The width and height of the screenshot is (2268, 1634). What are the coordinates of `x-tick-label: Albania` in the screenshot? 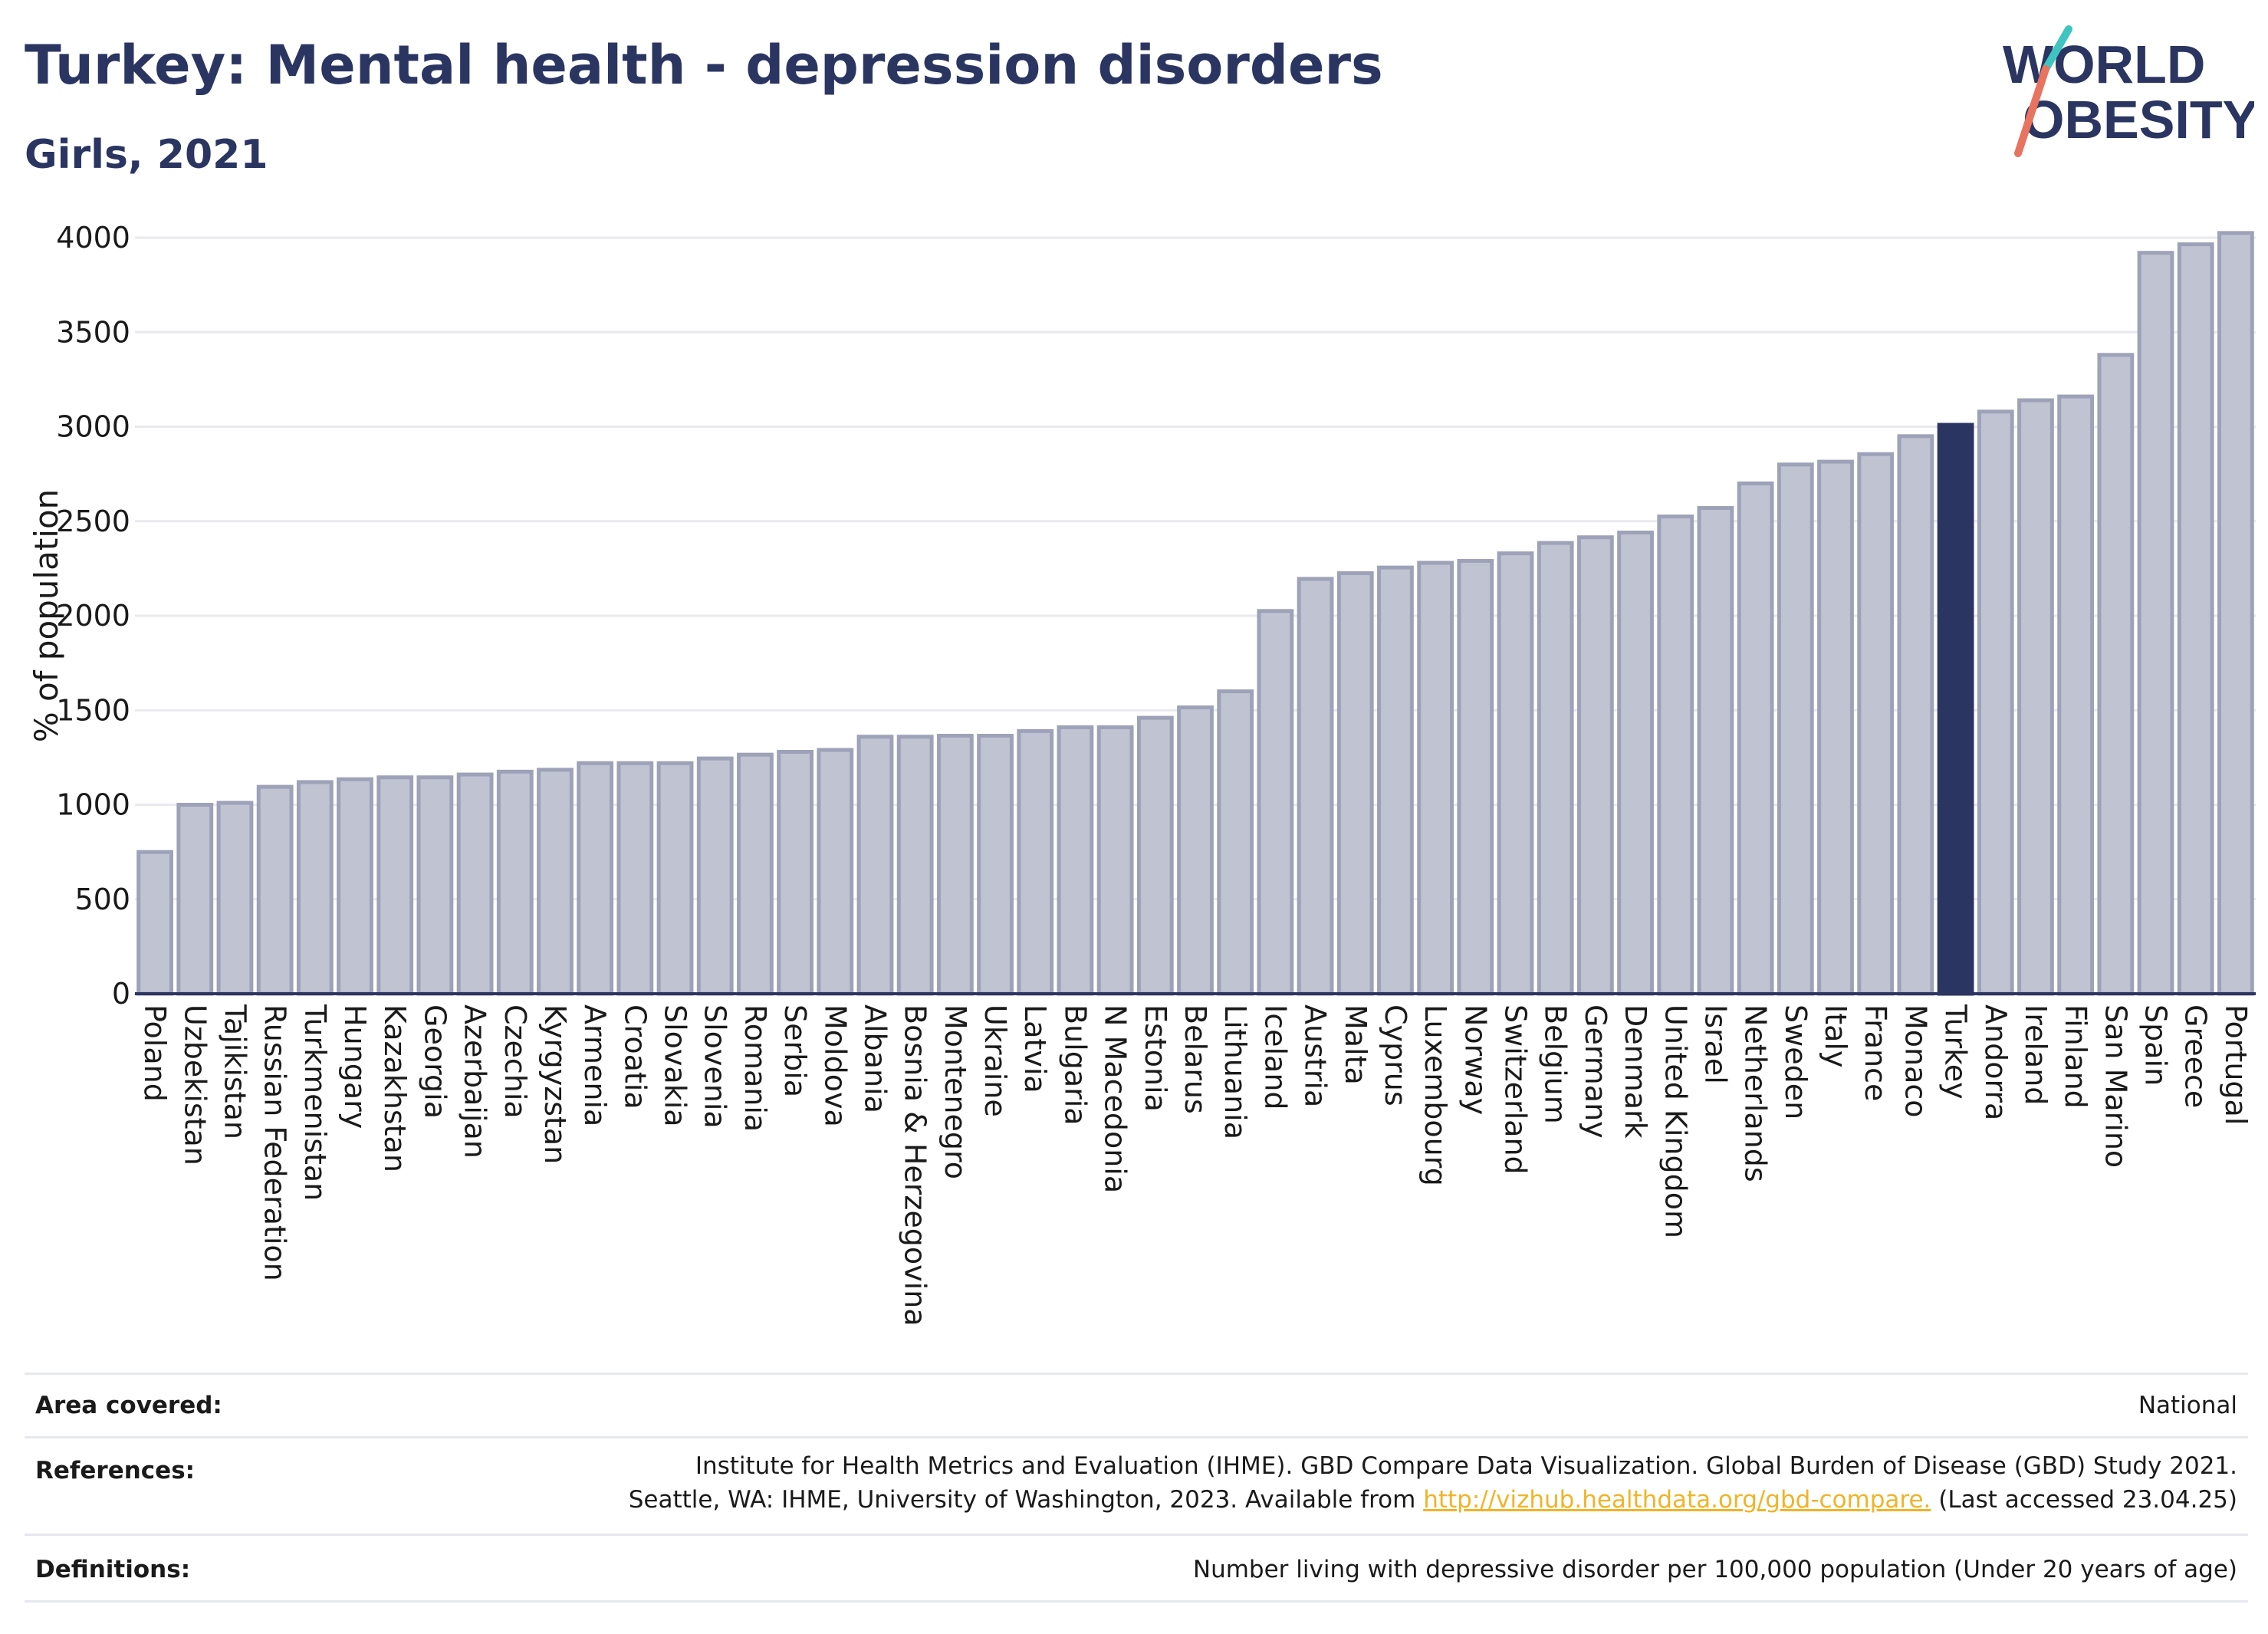 It's located at (875, 1059).